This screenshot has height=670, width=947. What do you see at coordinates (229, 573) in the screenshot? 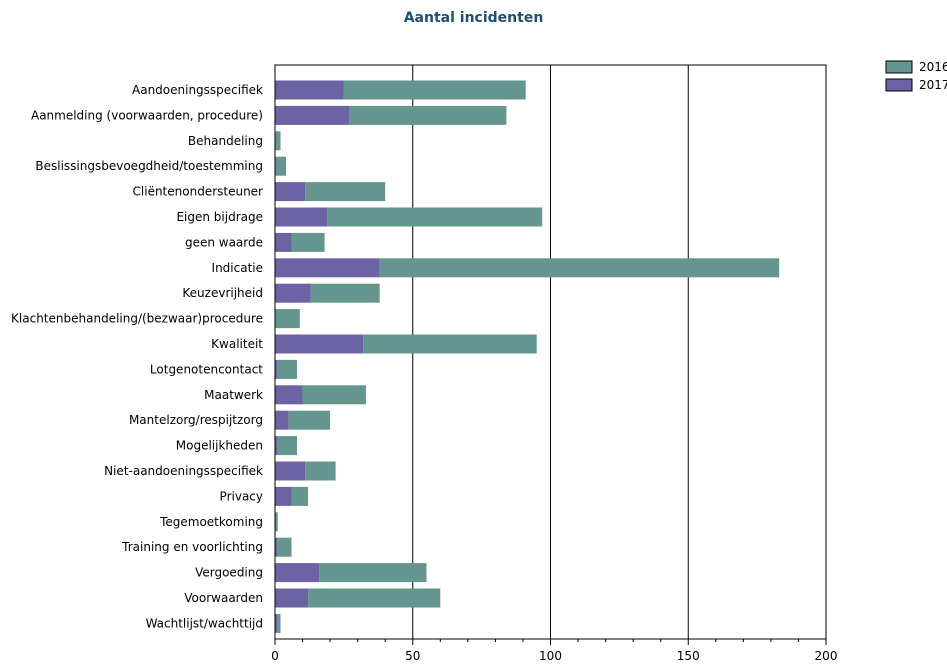
I see `category-label: Vergoeding` at bounding box center [229, 573].